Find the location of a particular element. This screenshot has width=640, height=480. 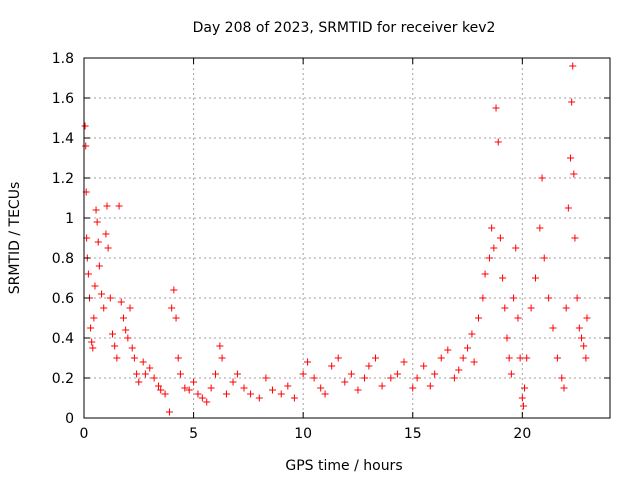

y-tick-label: 0.2 is located at coordinates (63, 379).